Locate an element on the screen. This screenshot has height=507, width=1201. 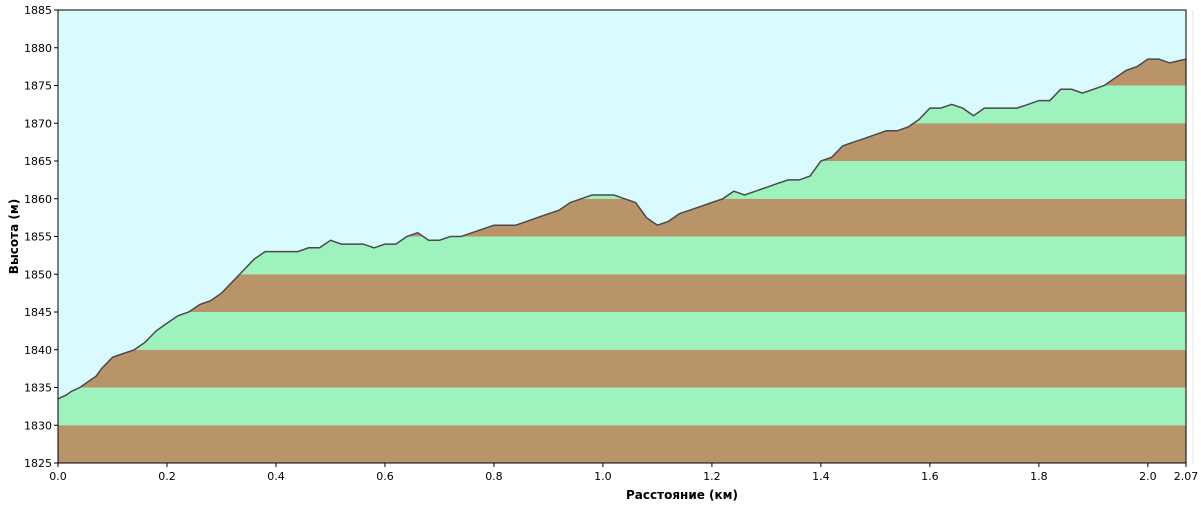
x-tick-label: 2.0 is located at coordinates (1148, 476).